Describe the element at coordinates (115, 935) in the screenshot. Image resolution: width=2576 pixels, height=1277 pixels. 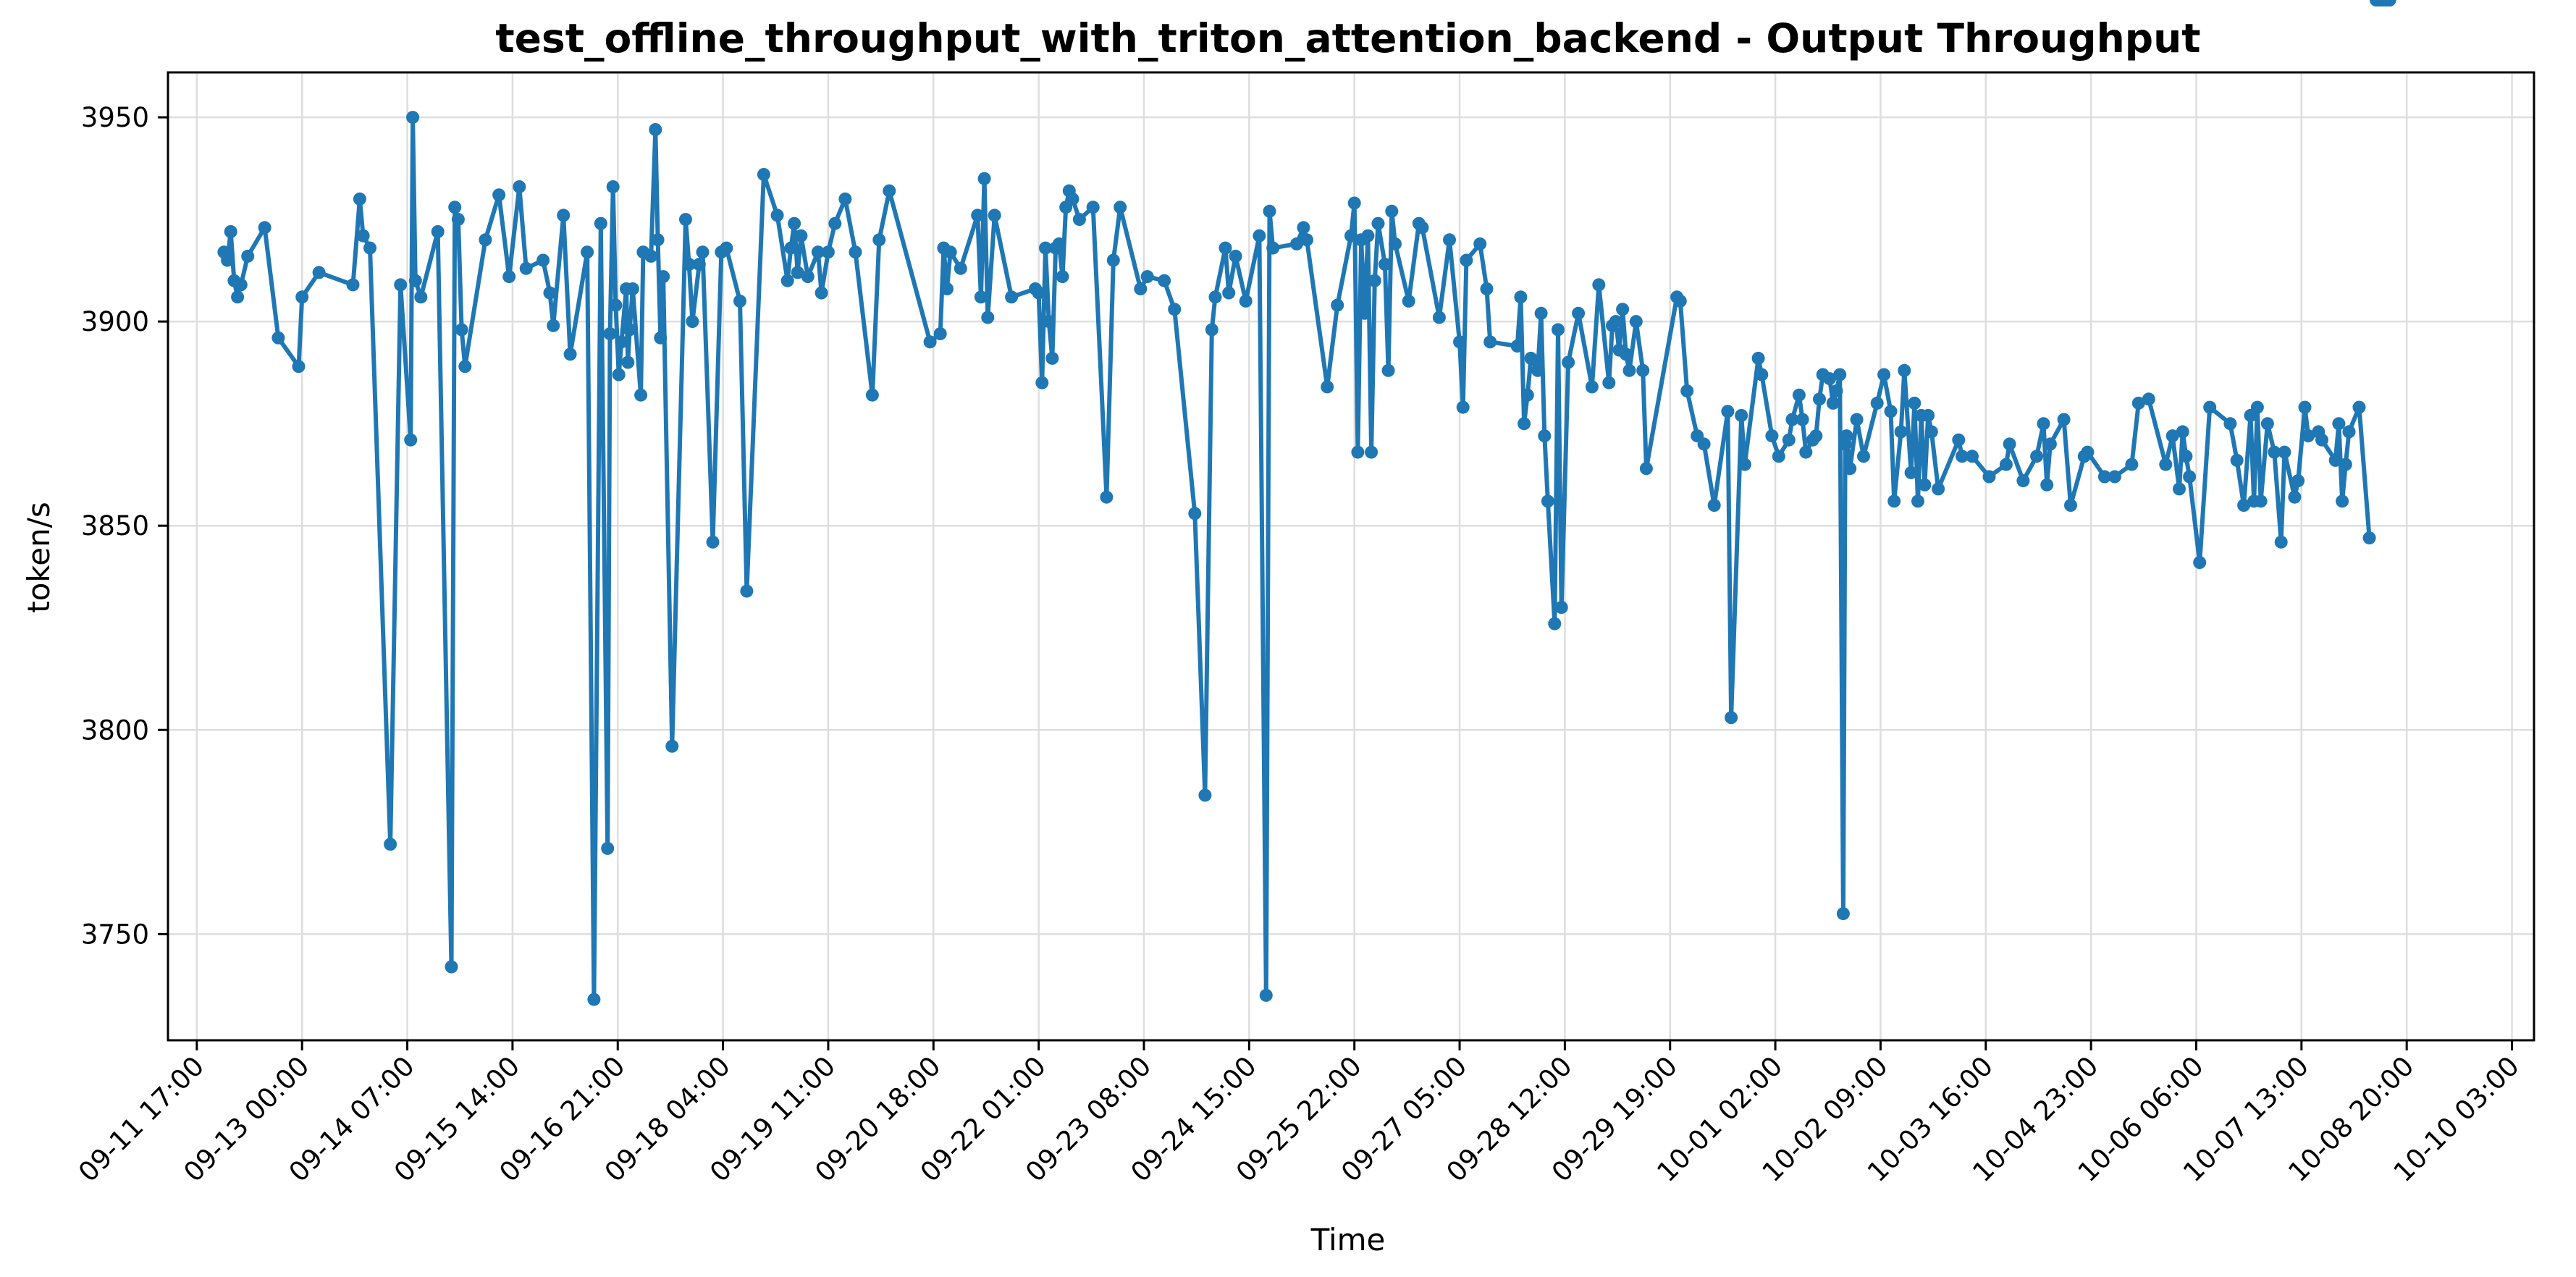
I see `y-tick-label: 3750` at that location.